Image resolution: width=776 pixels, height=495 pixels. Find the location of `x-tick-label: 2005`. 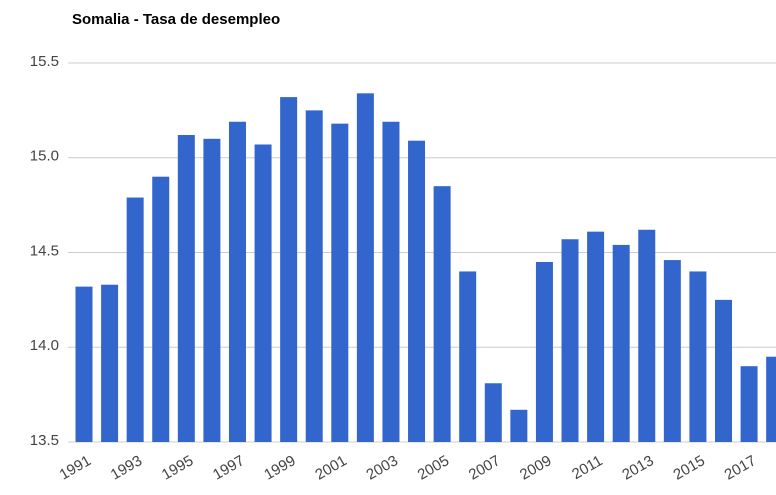

x-tick-label: 2005 is located at coordinates (433, 467).